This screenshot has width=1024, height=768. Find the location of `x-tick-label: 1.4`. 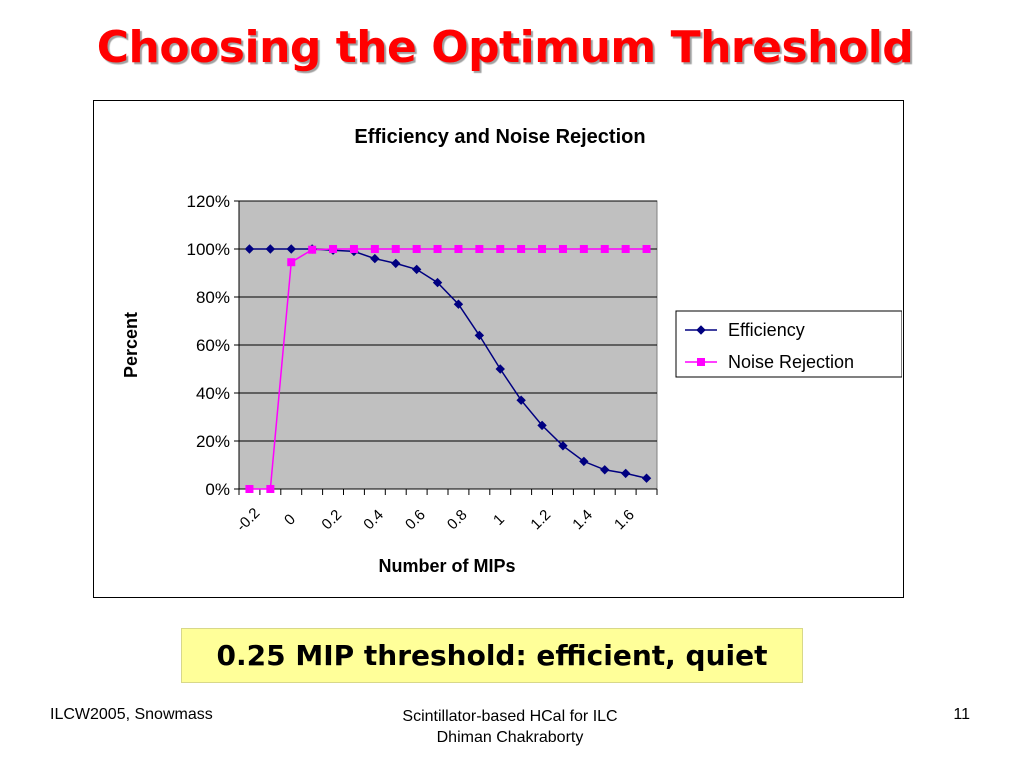

x-tick-label: 1.4 is located at coordinates (582, 519).